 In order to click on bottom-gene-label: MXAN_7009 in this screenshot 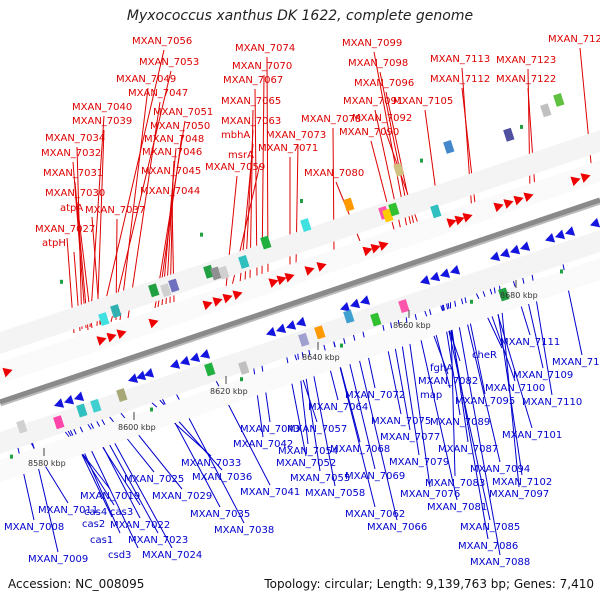, I will do `click(58, 559)`.